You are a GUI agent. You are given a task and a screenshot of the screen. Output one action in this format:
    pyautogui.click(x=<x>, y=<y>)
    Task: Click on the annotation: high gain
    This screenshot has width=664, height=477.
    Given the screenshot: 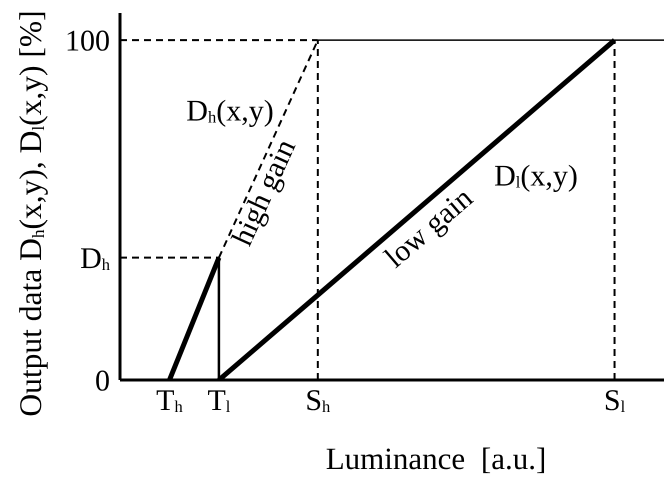 What is the action you would take?
    pyautogui.click(x=264, y=192)
    